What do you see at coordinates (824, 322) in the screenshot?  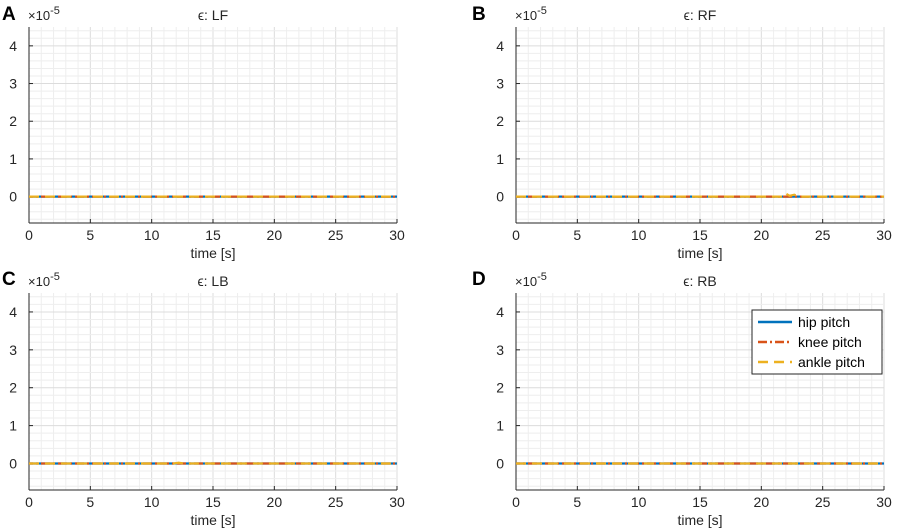 I see `legend-label: hip pitch` at bounding box center [824, 322].